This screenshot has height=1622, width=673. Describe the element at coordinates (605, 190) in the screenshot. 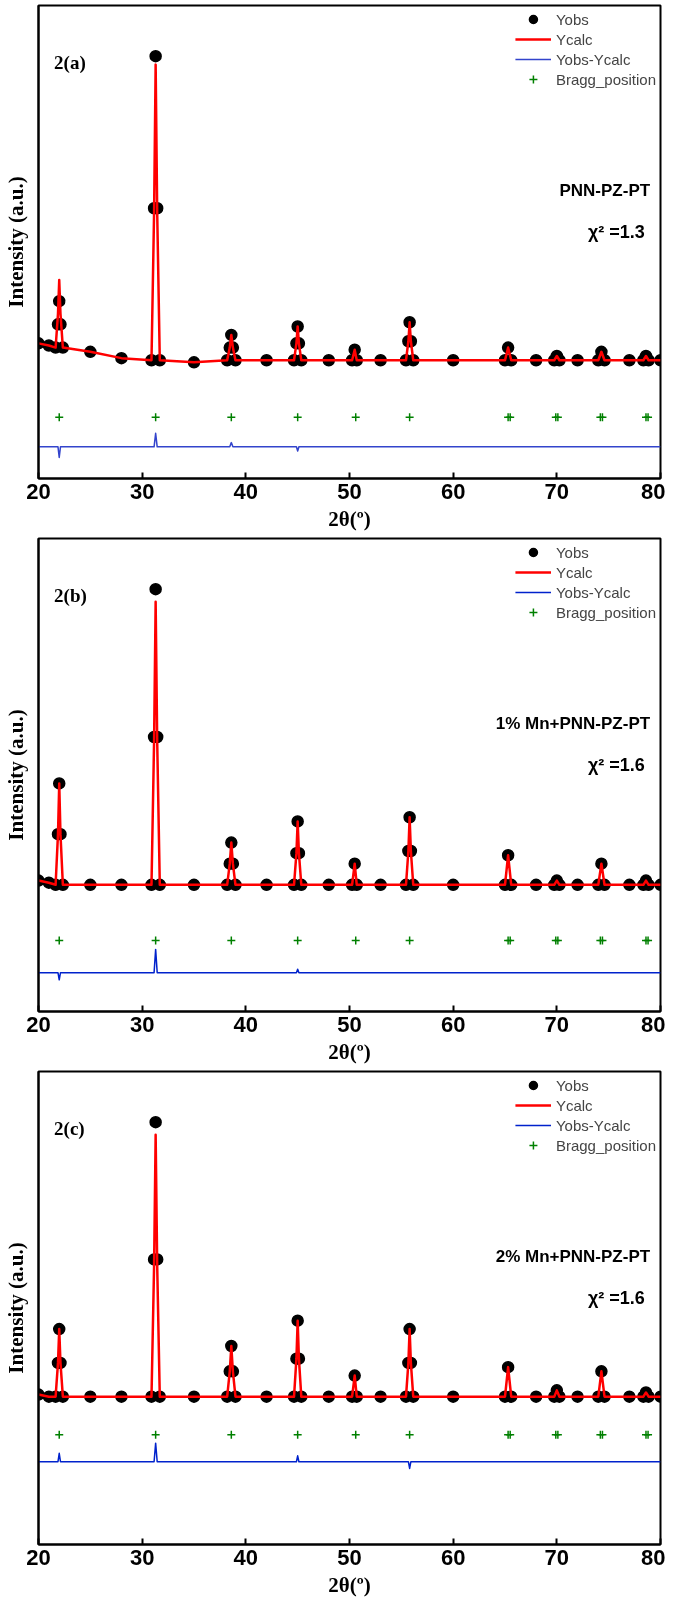

I see `annotation: PNN-PZ-PT` at that location.